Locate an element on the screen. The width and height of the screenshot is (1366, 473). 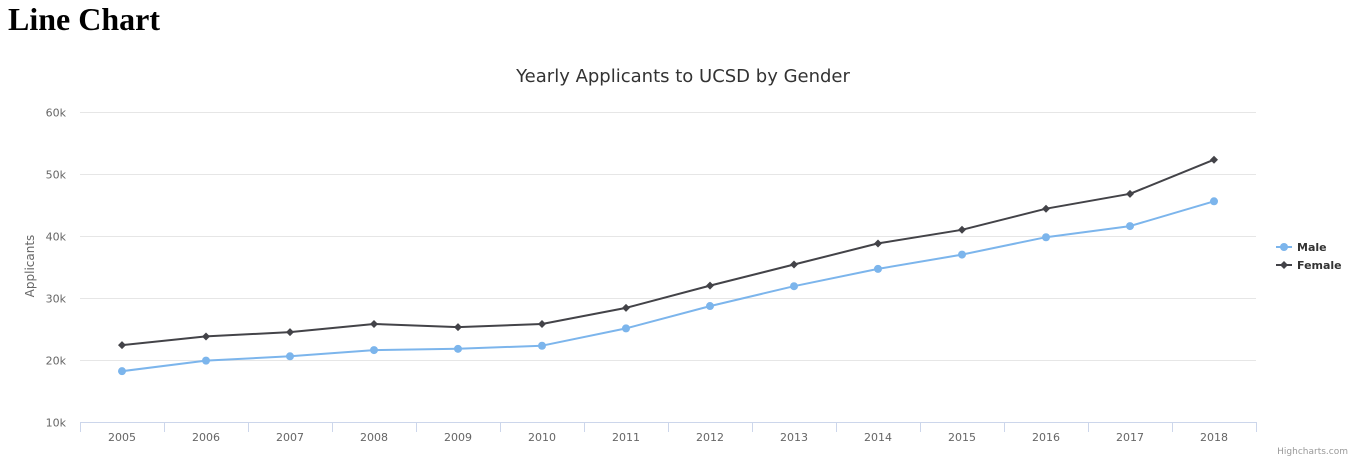
x-tick-label: 2012 is located at coordinates (710, 437).